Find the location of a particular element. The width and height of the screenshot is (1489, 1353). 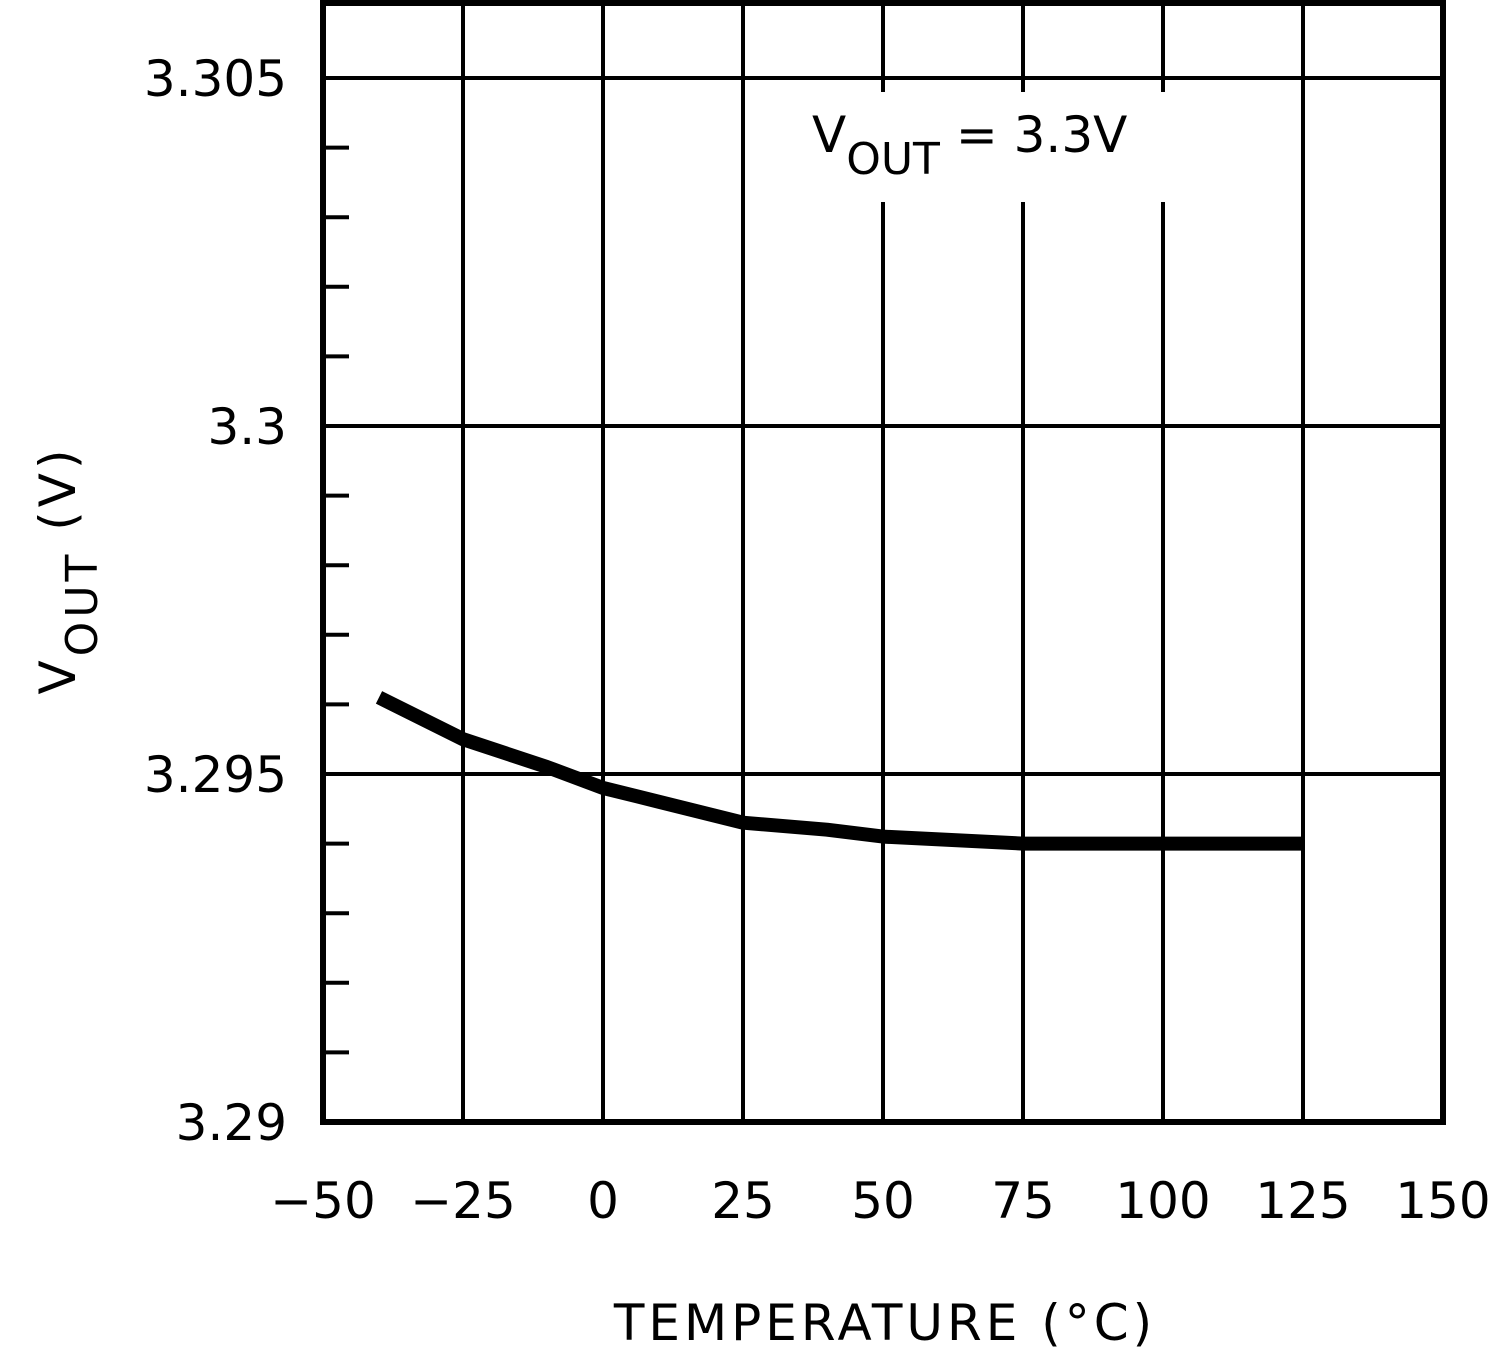

y-axis-title: VOUT (V) is located at coordinates (68, 569).